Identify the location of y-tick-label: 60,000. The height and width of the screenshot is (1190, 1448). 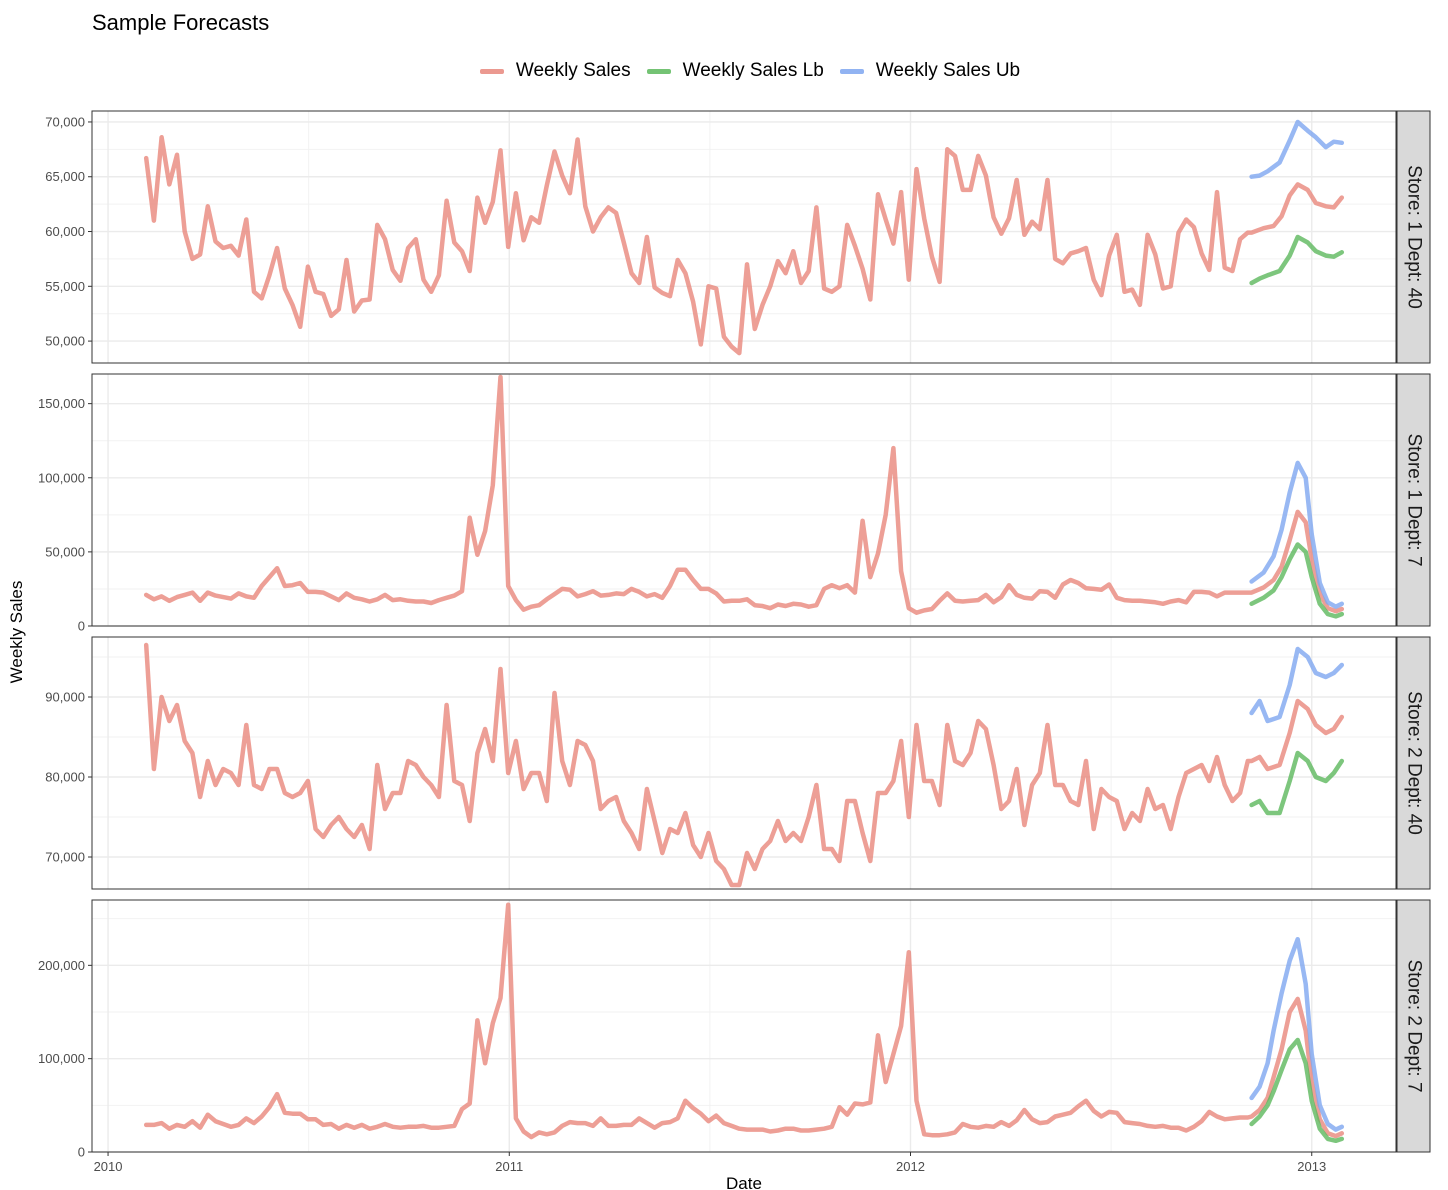
(65, 231).